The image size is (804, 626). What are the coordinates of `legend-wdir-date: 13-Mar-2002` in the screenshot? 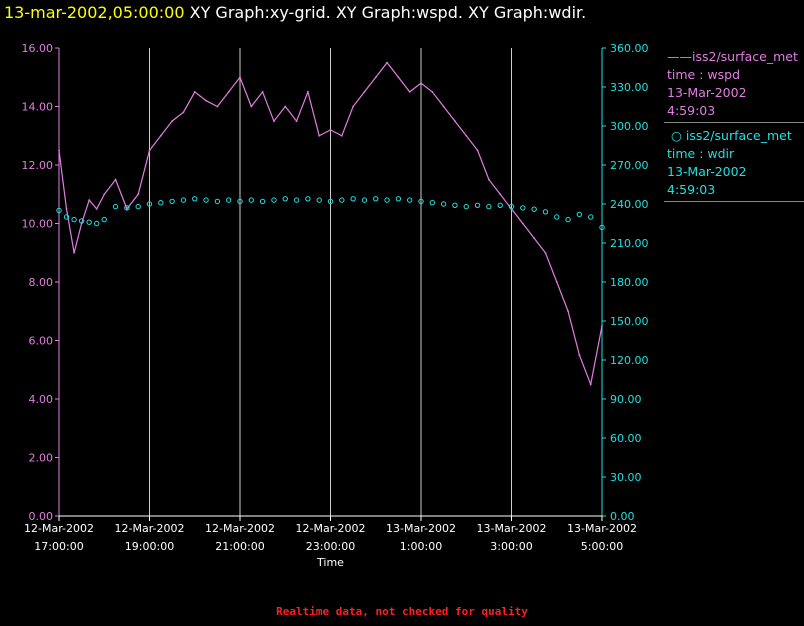 It's located at (707, 171).